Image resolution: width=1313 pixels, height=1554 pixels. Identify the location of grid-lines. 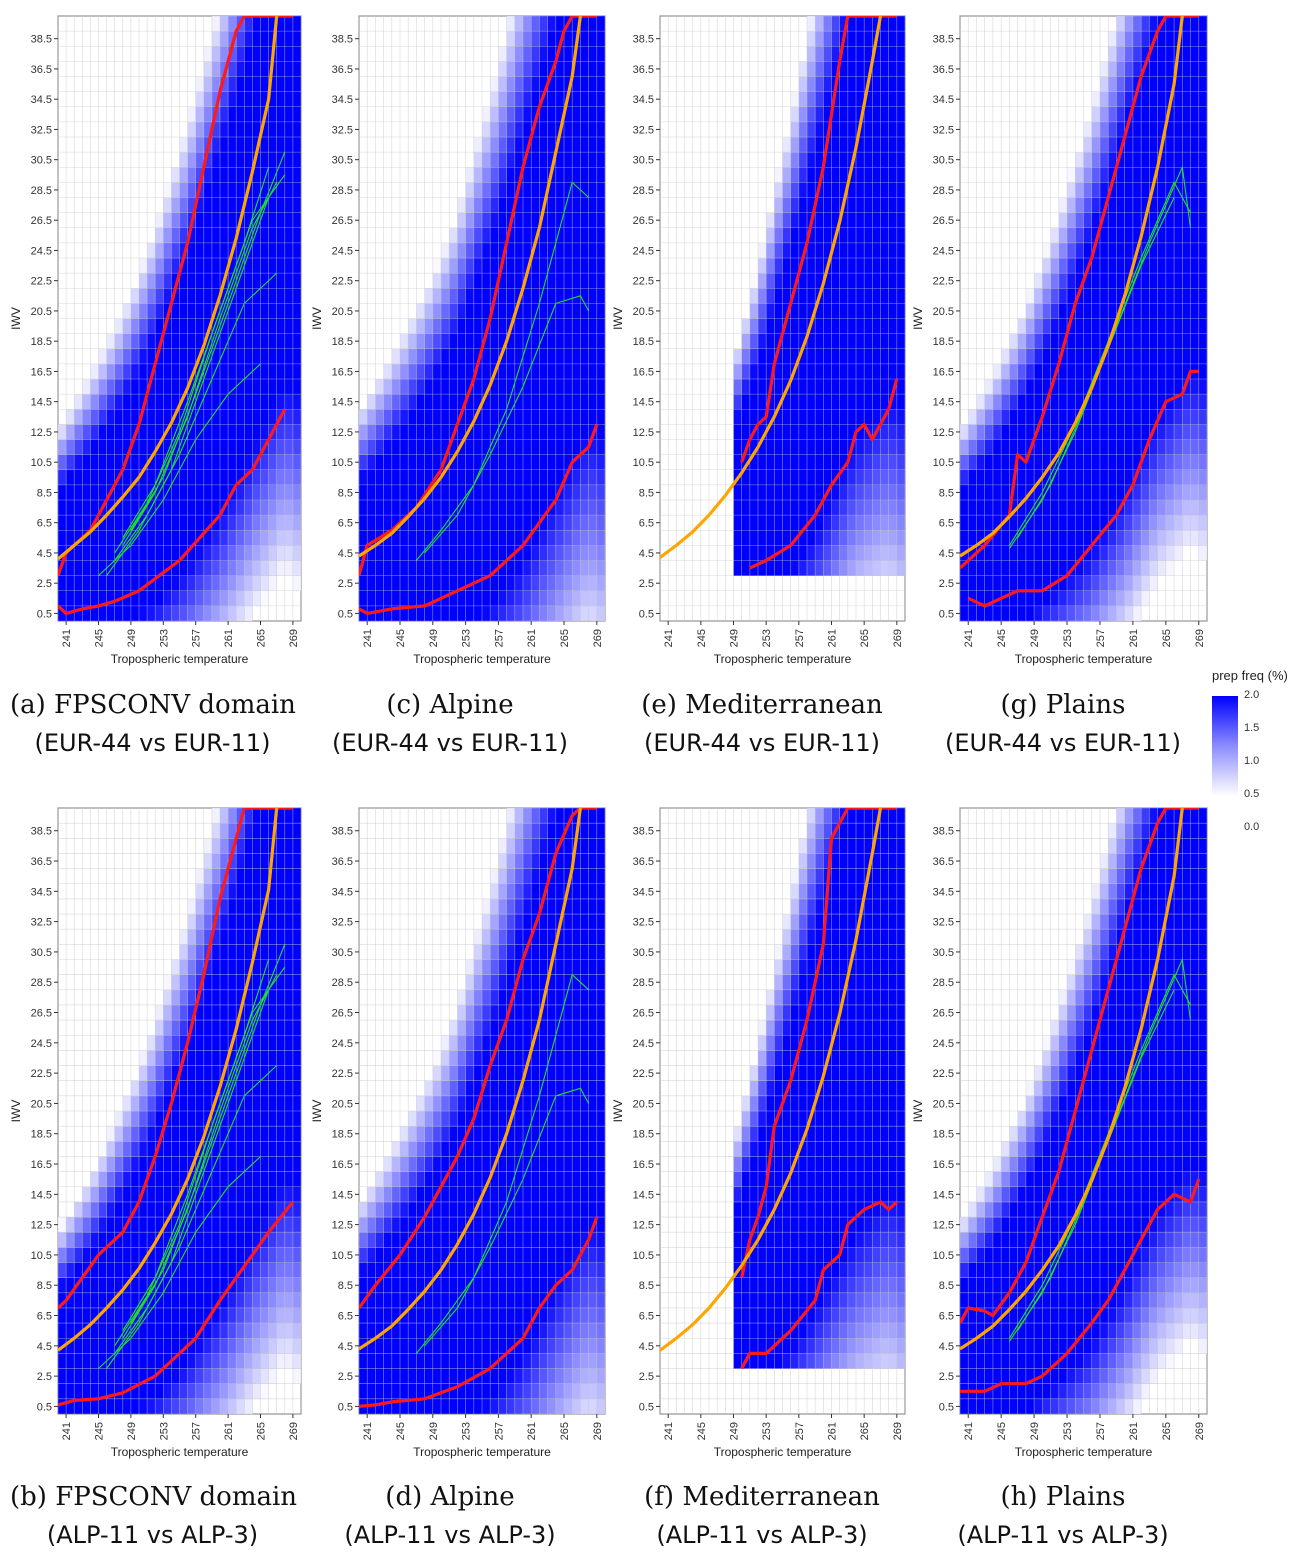
(179, 318).